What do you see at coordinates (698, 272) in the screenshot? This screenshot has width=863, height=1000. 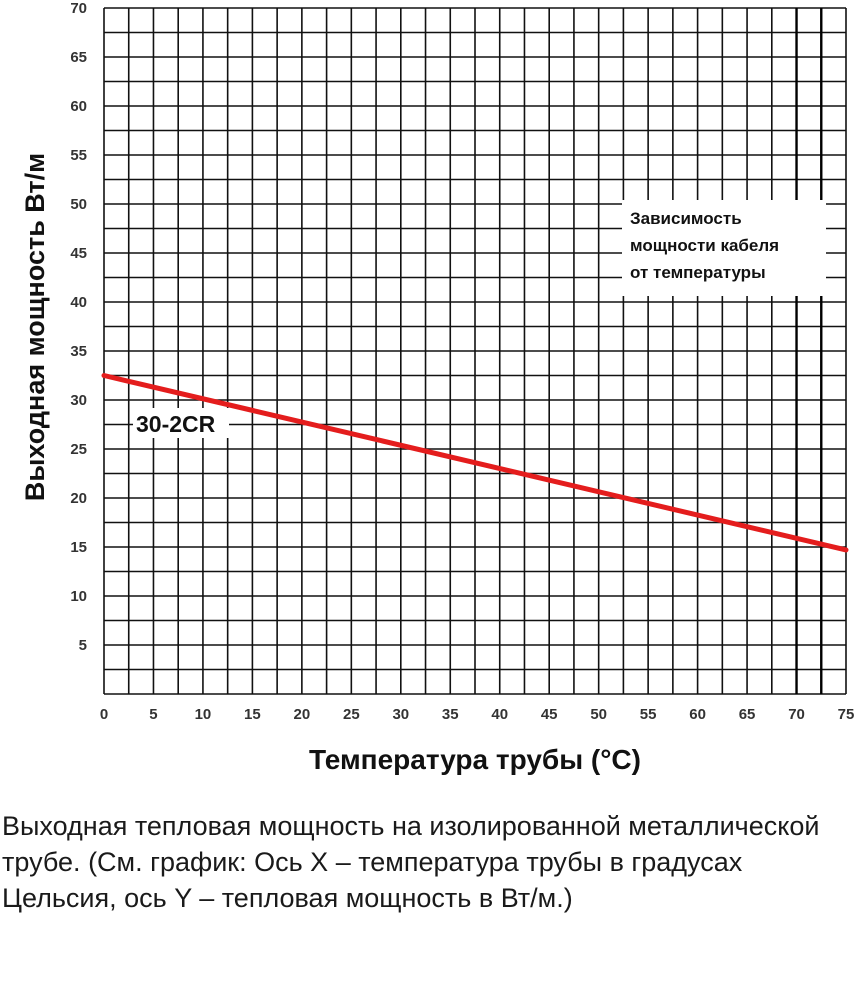 I see `legend-line-3: от температуры` at bounding box center [698, 272].